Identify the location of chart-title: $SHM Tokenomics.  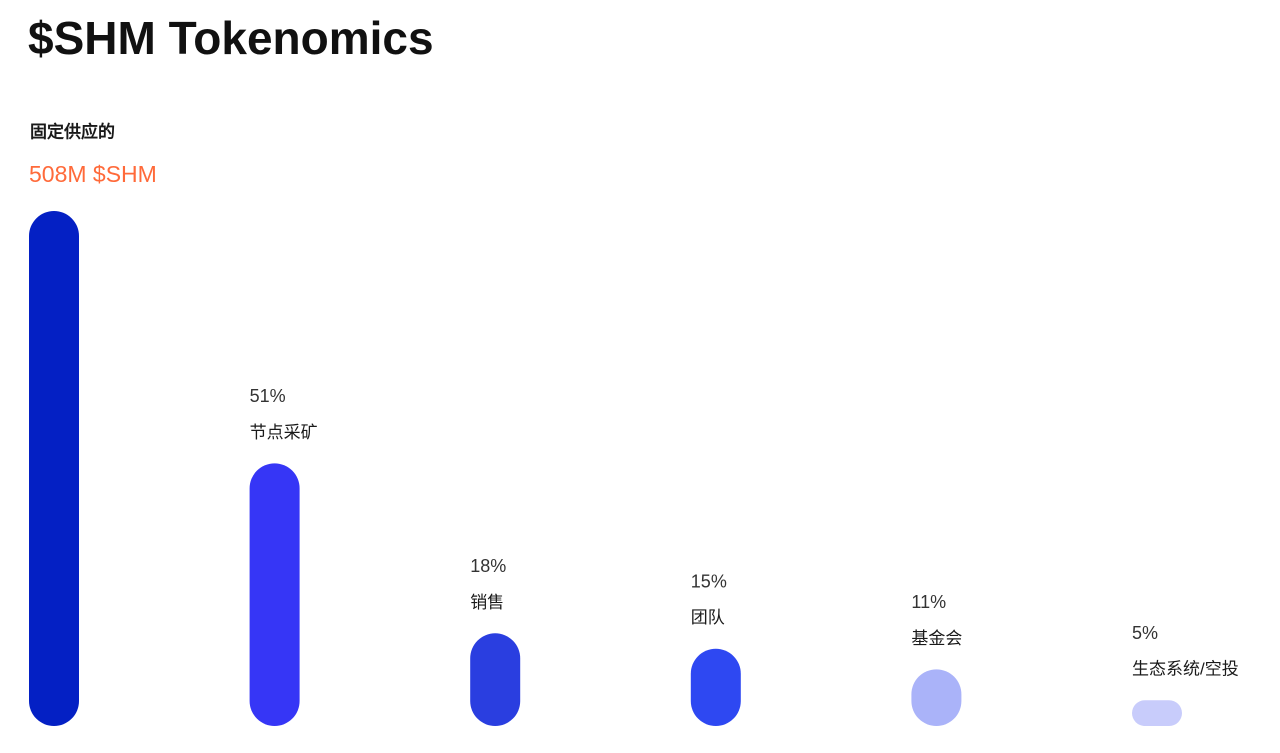
(231, 38).